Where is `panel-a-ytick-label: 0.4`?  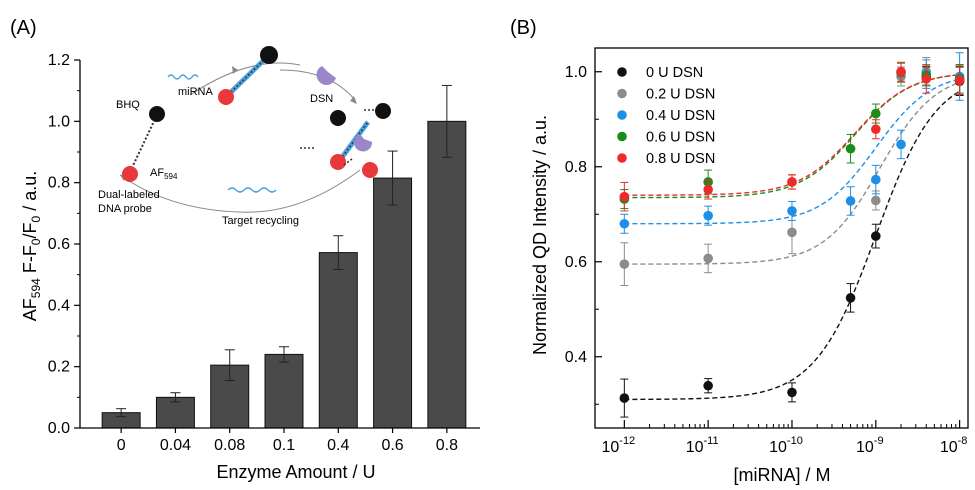
panel-a-ytick-label: 0.4 is located at coordinates (59, 305).